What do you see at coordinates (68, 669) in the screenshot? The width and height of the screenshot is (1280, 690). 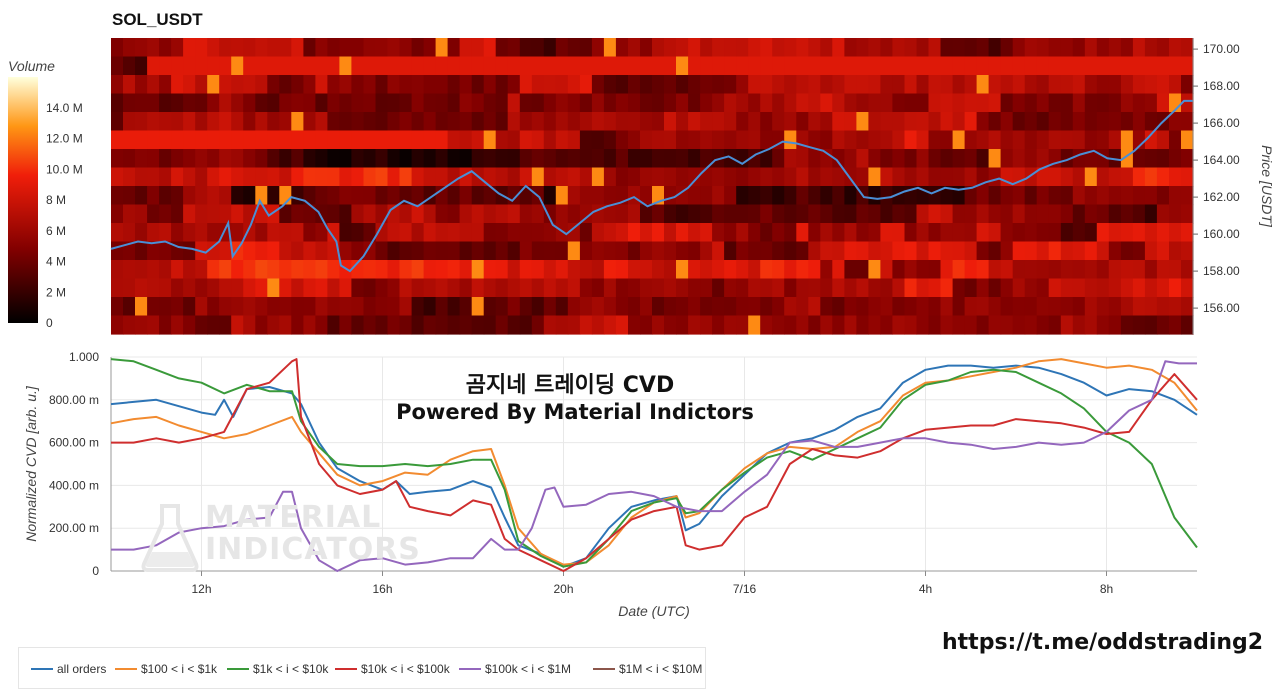 I see `legend-item: all orders` at bounding box center [68, 669].